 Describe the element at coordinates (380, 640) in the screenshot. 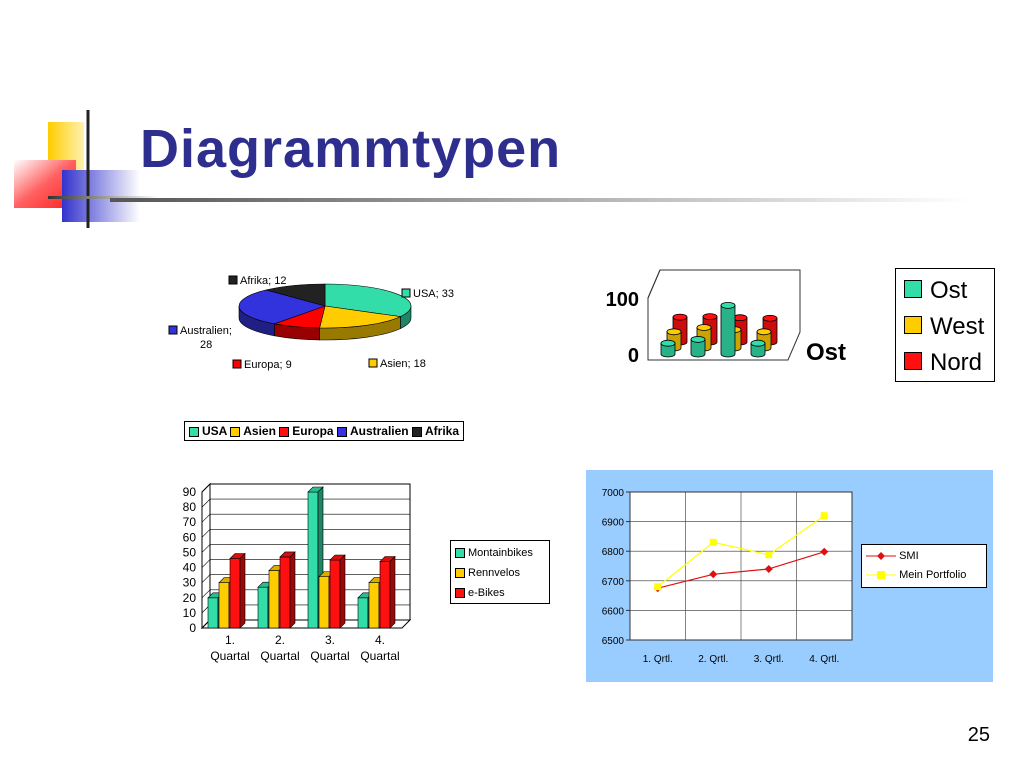

I see `bar-category-label: 4.` at that location.